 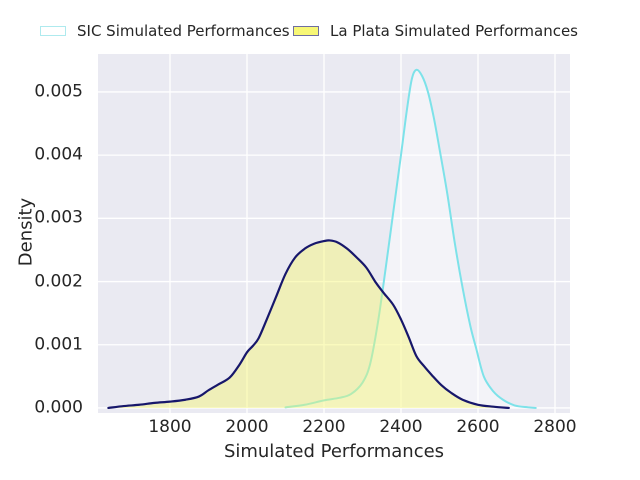 What do you see at coordinates (454, 31) in the screenshot?
I see `laplata-legend-label: La Plata Simulated Performances` at bounding box center [454, 31].